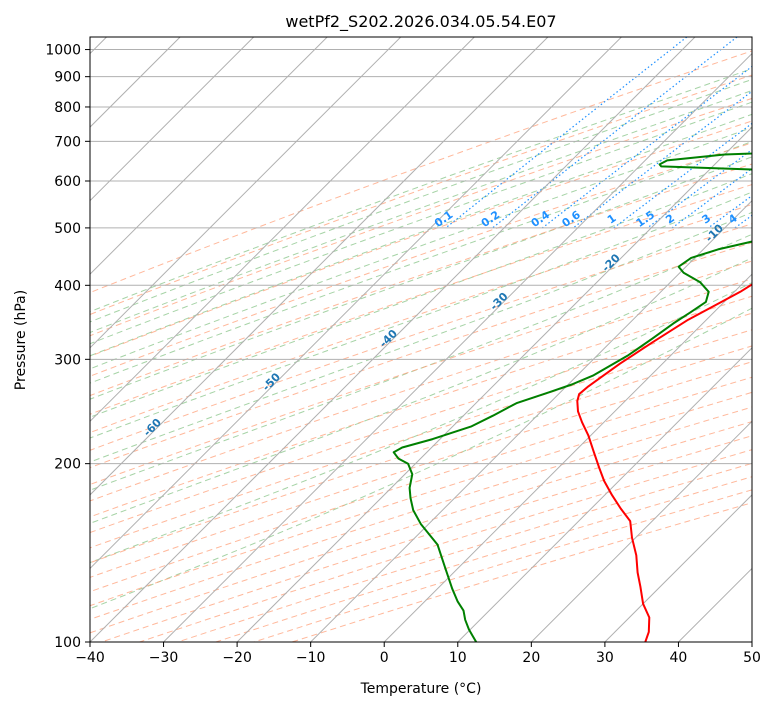  What do you see at coordinates (67, 182) in the screenshot?
I see `y-tick-label: 600` at bounding box center [67, 182].